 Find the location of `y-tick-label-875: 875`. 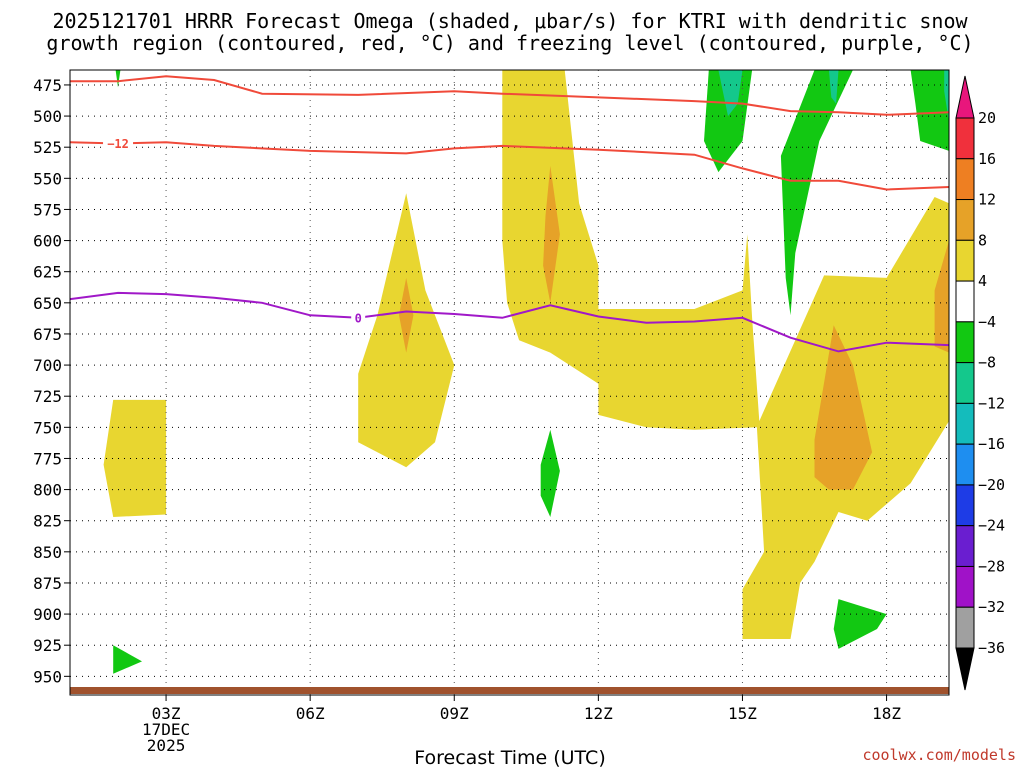

y-tick-label-875: 875 is located at coordinates (47, 583).